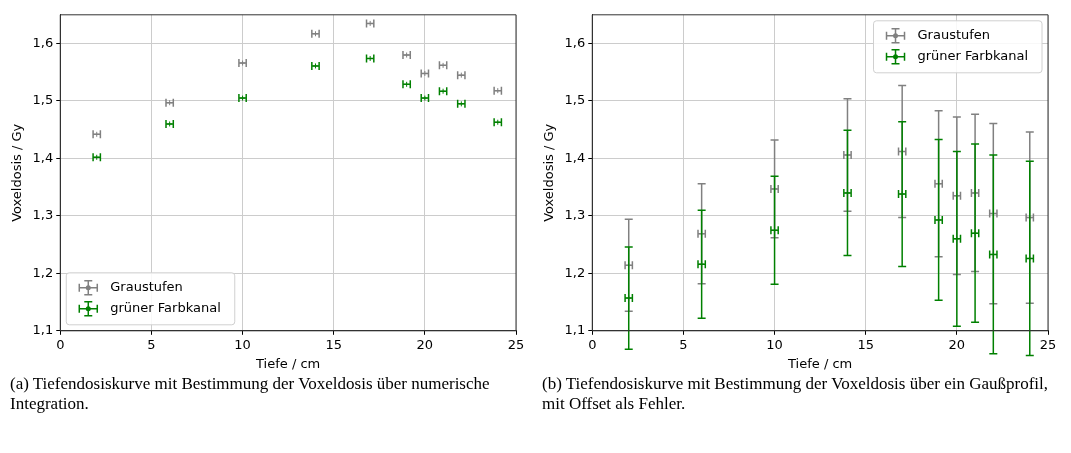 This screenshot has width=1071, height=453. Describe the element at coordinates (250, 394) in the screenshot. I see `text: (a) Tiefendosiskurve mit Bestimmung der Voxeldosis über numerische Integration.` at that location.